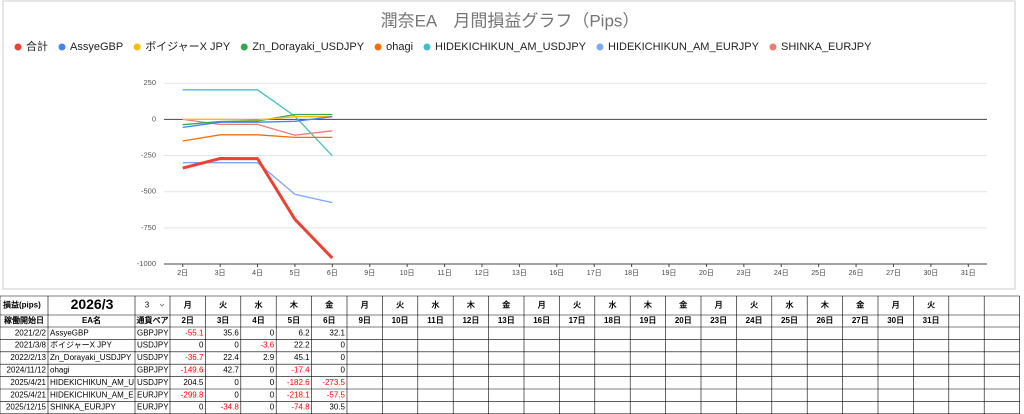 The image size is (1024, 414). What do you see at coordinates (258, 320) in the screenshot?
I see `day-header: 4日` at bounding box center [258, 320].